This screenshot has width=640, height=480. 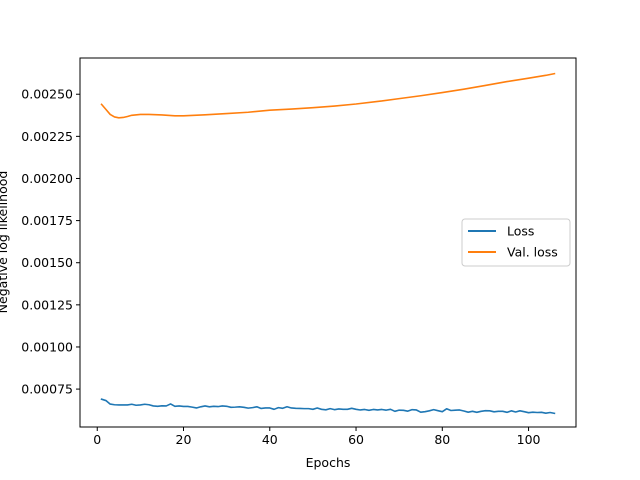 I want to click on y-axis-label: Negative log likelihood, so click(x=5, y=242).